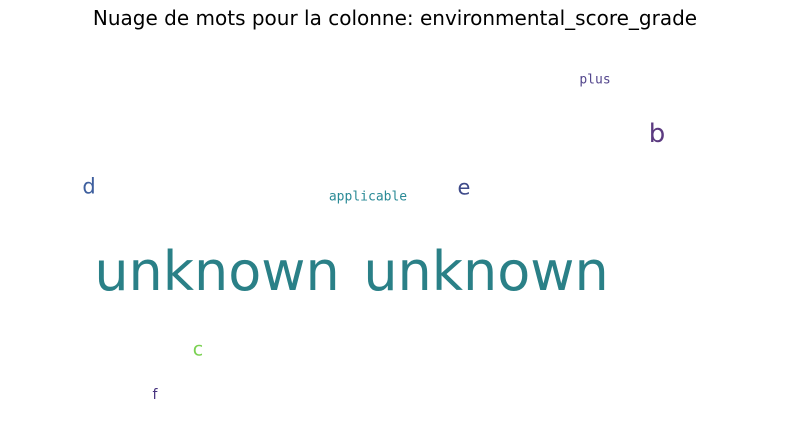 The image size is (790, 429). I want to click on word-applicable: applicable, so click(368, 197).